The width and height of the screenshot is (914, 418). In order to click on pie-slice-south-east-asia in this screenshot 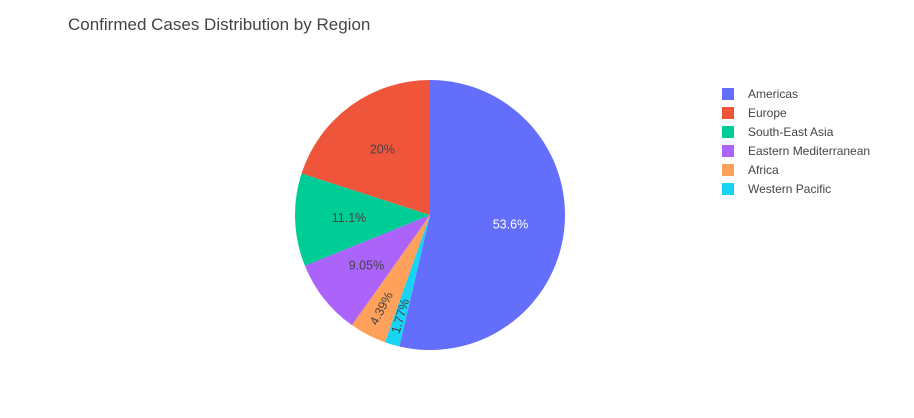, I will do `click(362, 219)`.